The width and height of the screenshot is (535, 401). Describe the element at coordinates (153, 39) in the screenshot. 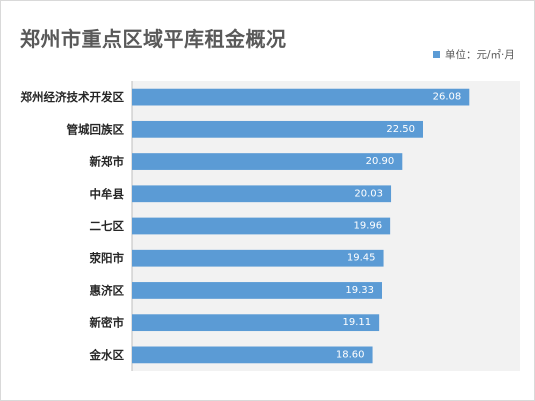

I see `chart-title: 郑州市重点区域平库租金概况` at that location.